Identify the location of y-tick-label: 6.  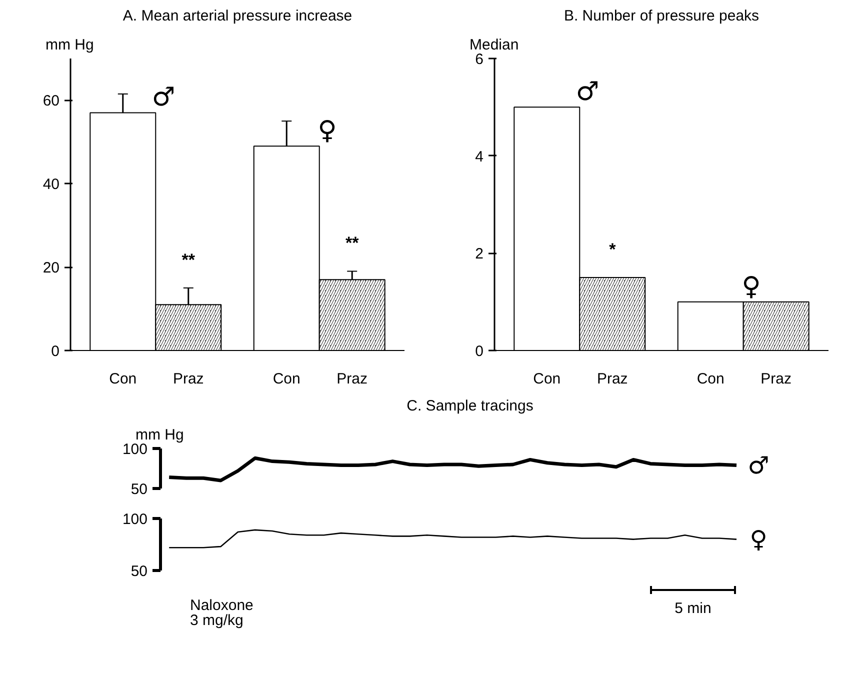
(479, 59).